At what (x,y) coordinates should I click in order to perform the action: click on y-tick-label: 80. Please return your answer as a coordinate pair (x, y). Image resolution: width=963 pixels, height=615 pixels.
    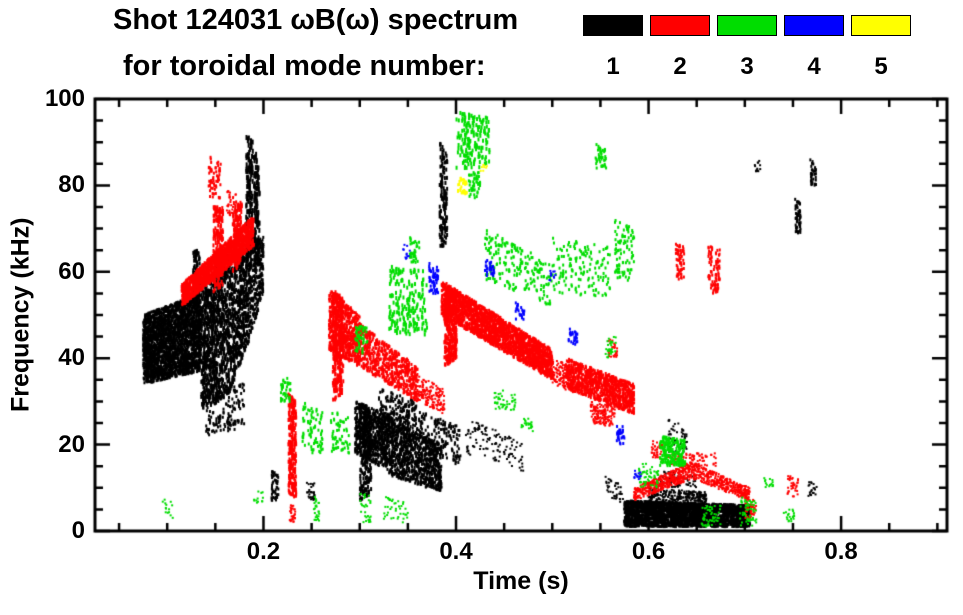
    Looking at the image, I should click on (71, 185).